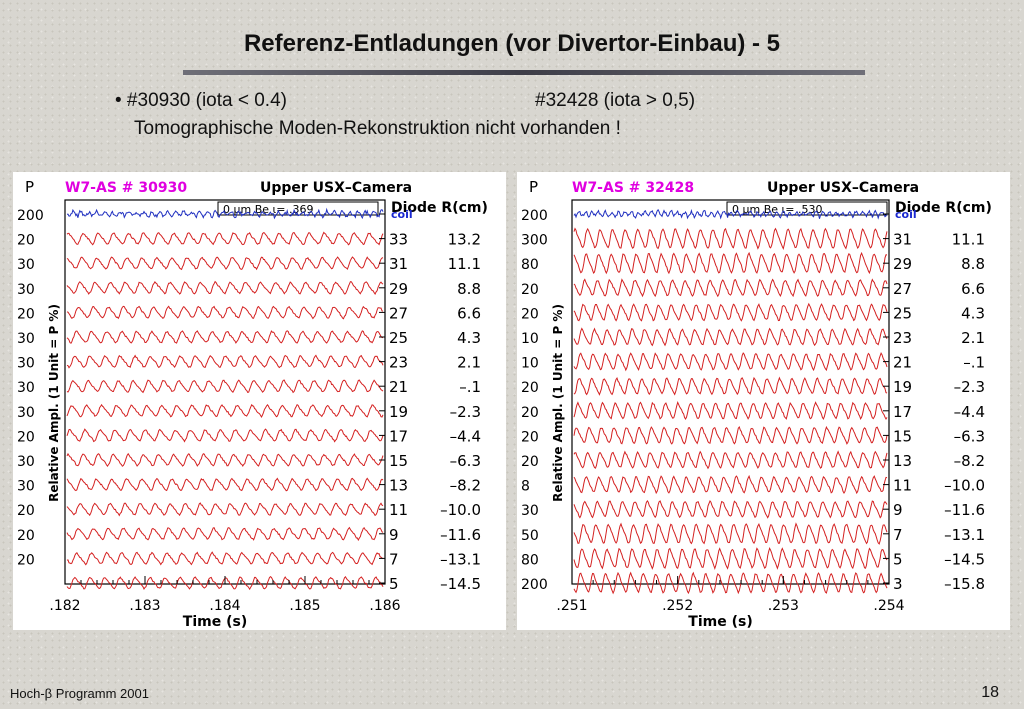 Image resolution: width=1024 pixels, height=709 pixels. I want to click on p-value: 80, so click(530, 265).